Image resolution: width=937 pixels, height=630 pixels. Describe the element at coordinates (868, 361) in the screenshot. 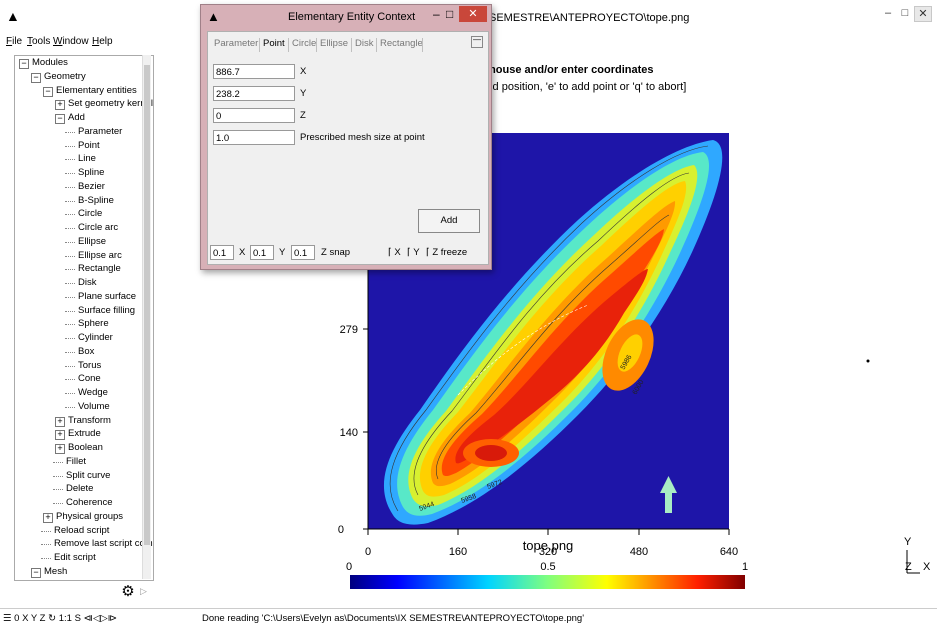

I see `point-marker` at that location.